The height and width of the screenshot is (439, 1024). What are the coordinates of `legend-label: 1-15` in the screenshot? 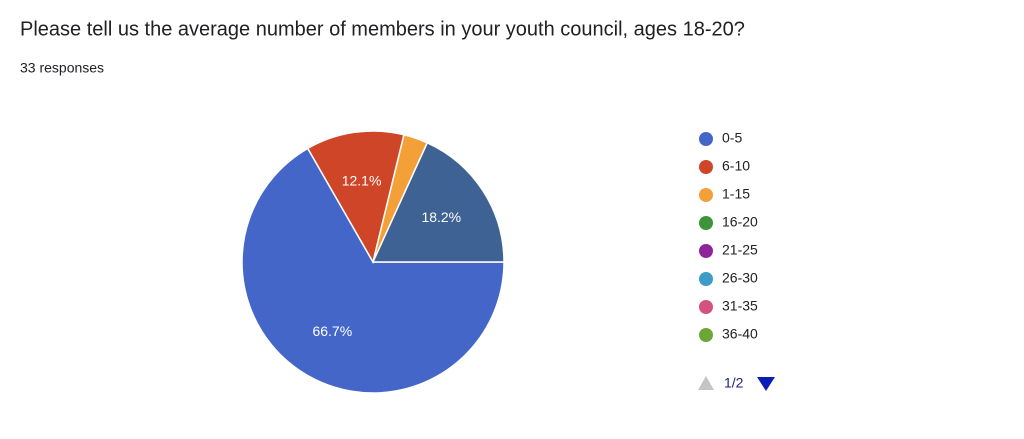 It's located at (736, 194).